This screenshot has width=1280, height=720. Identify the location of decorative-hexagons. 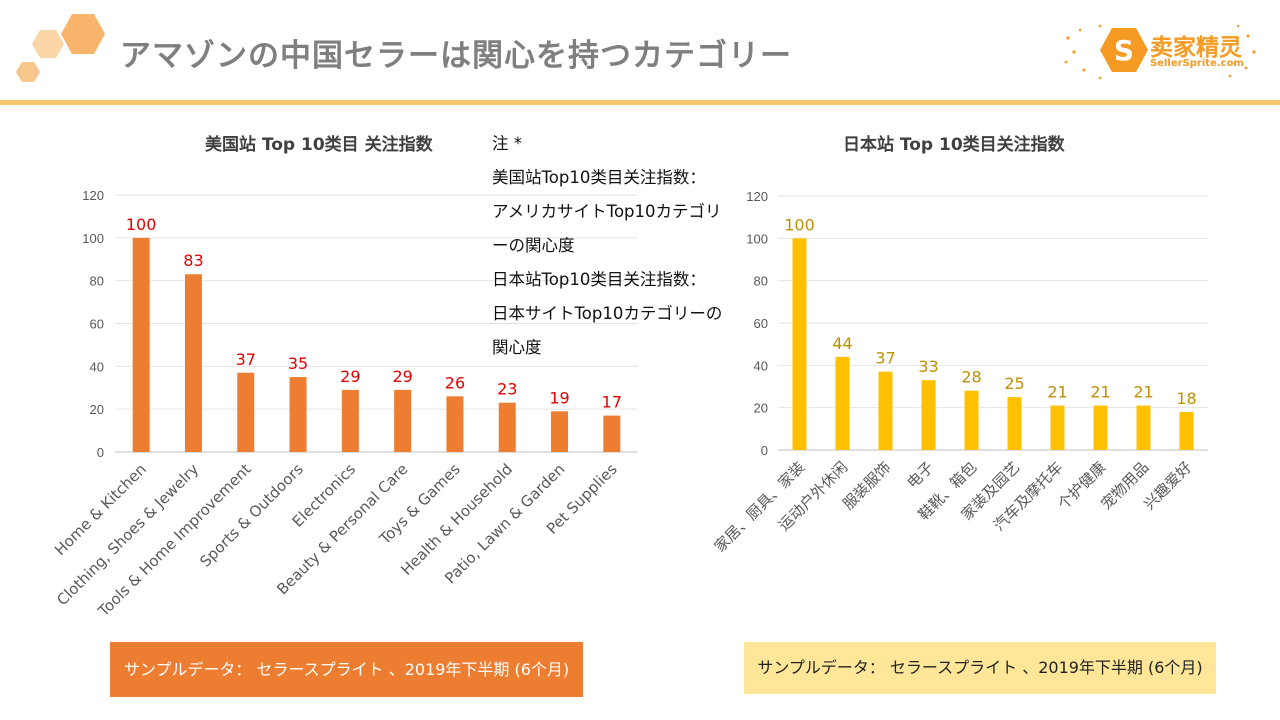
(60, 48).